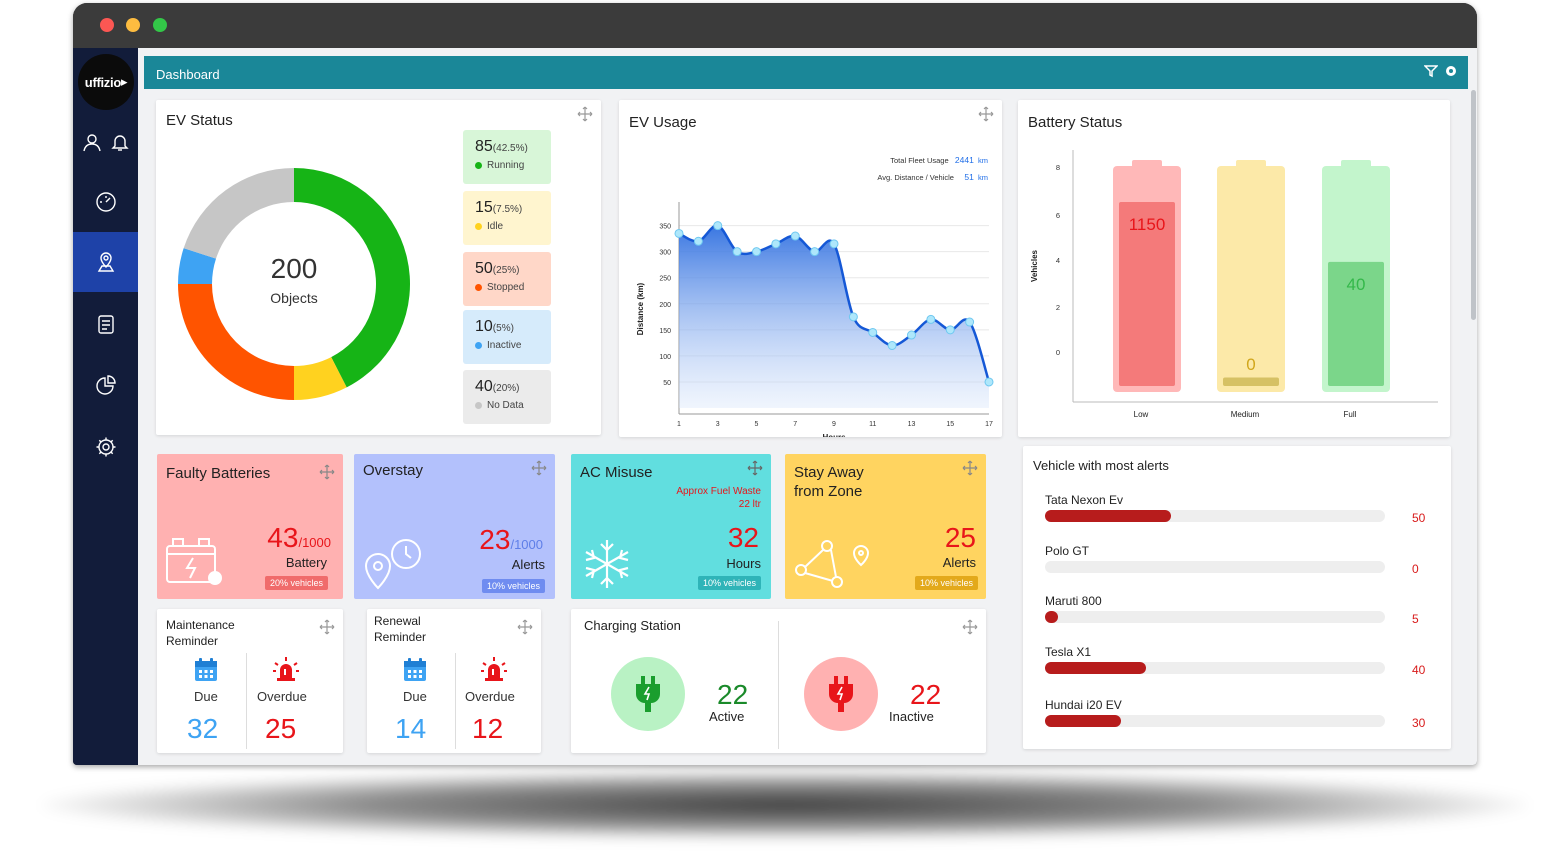 The width and height of the screenshot is (1568, 857). I want to click on maximize-window-button, so click(160, 25).